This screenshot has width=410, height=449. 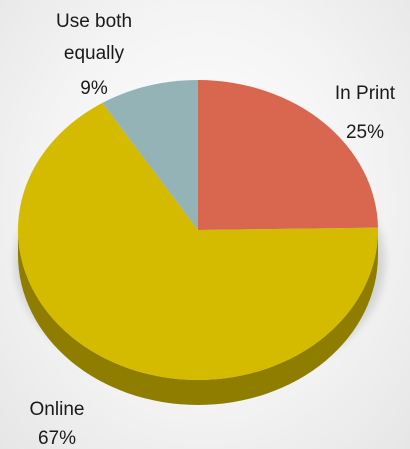 What do you see at coordinates (57, 438) in the screenshot?
I see `label-online-percent: 67%` at bounding box center [57, 438].